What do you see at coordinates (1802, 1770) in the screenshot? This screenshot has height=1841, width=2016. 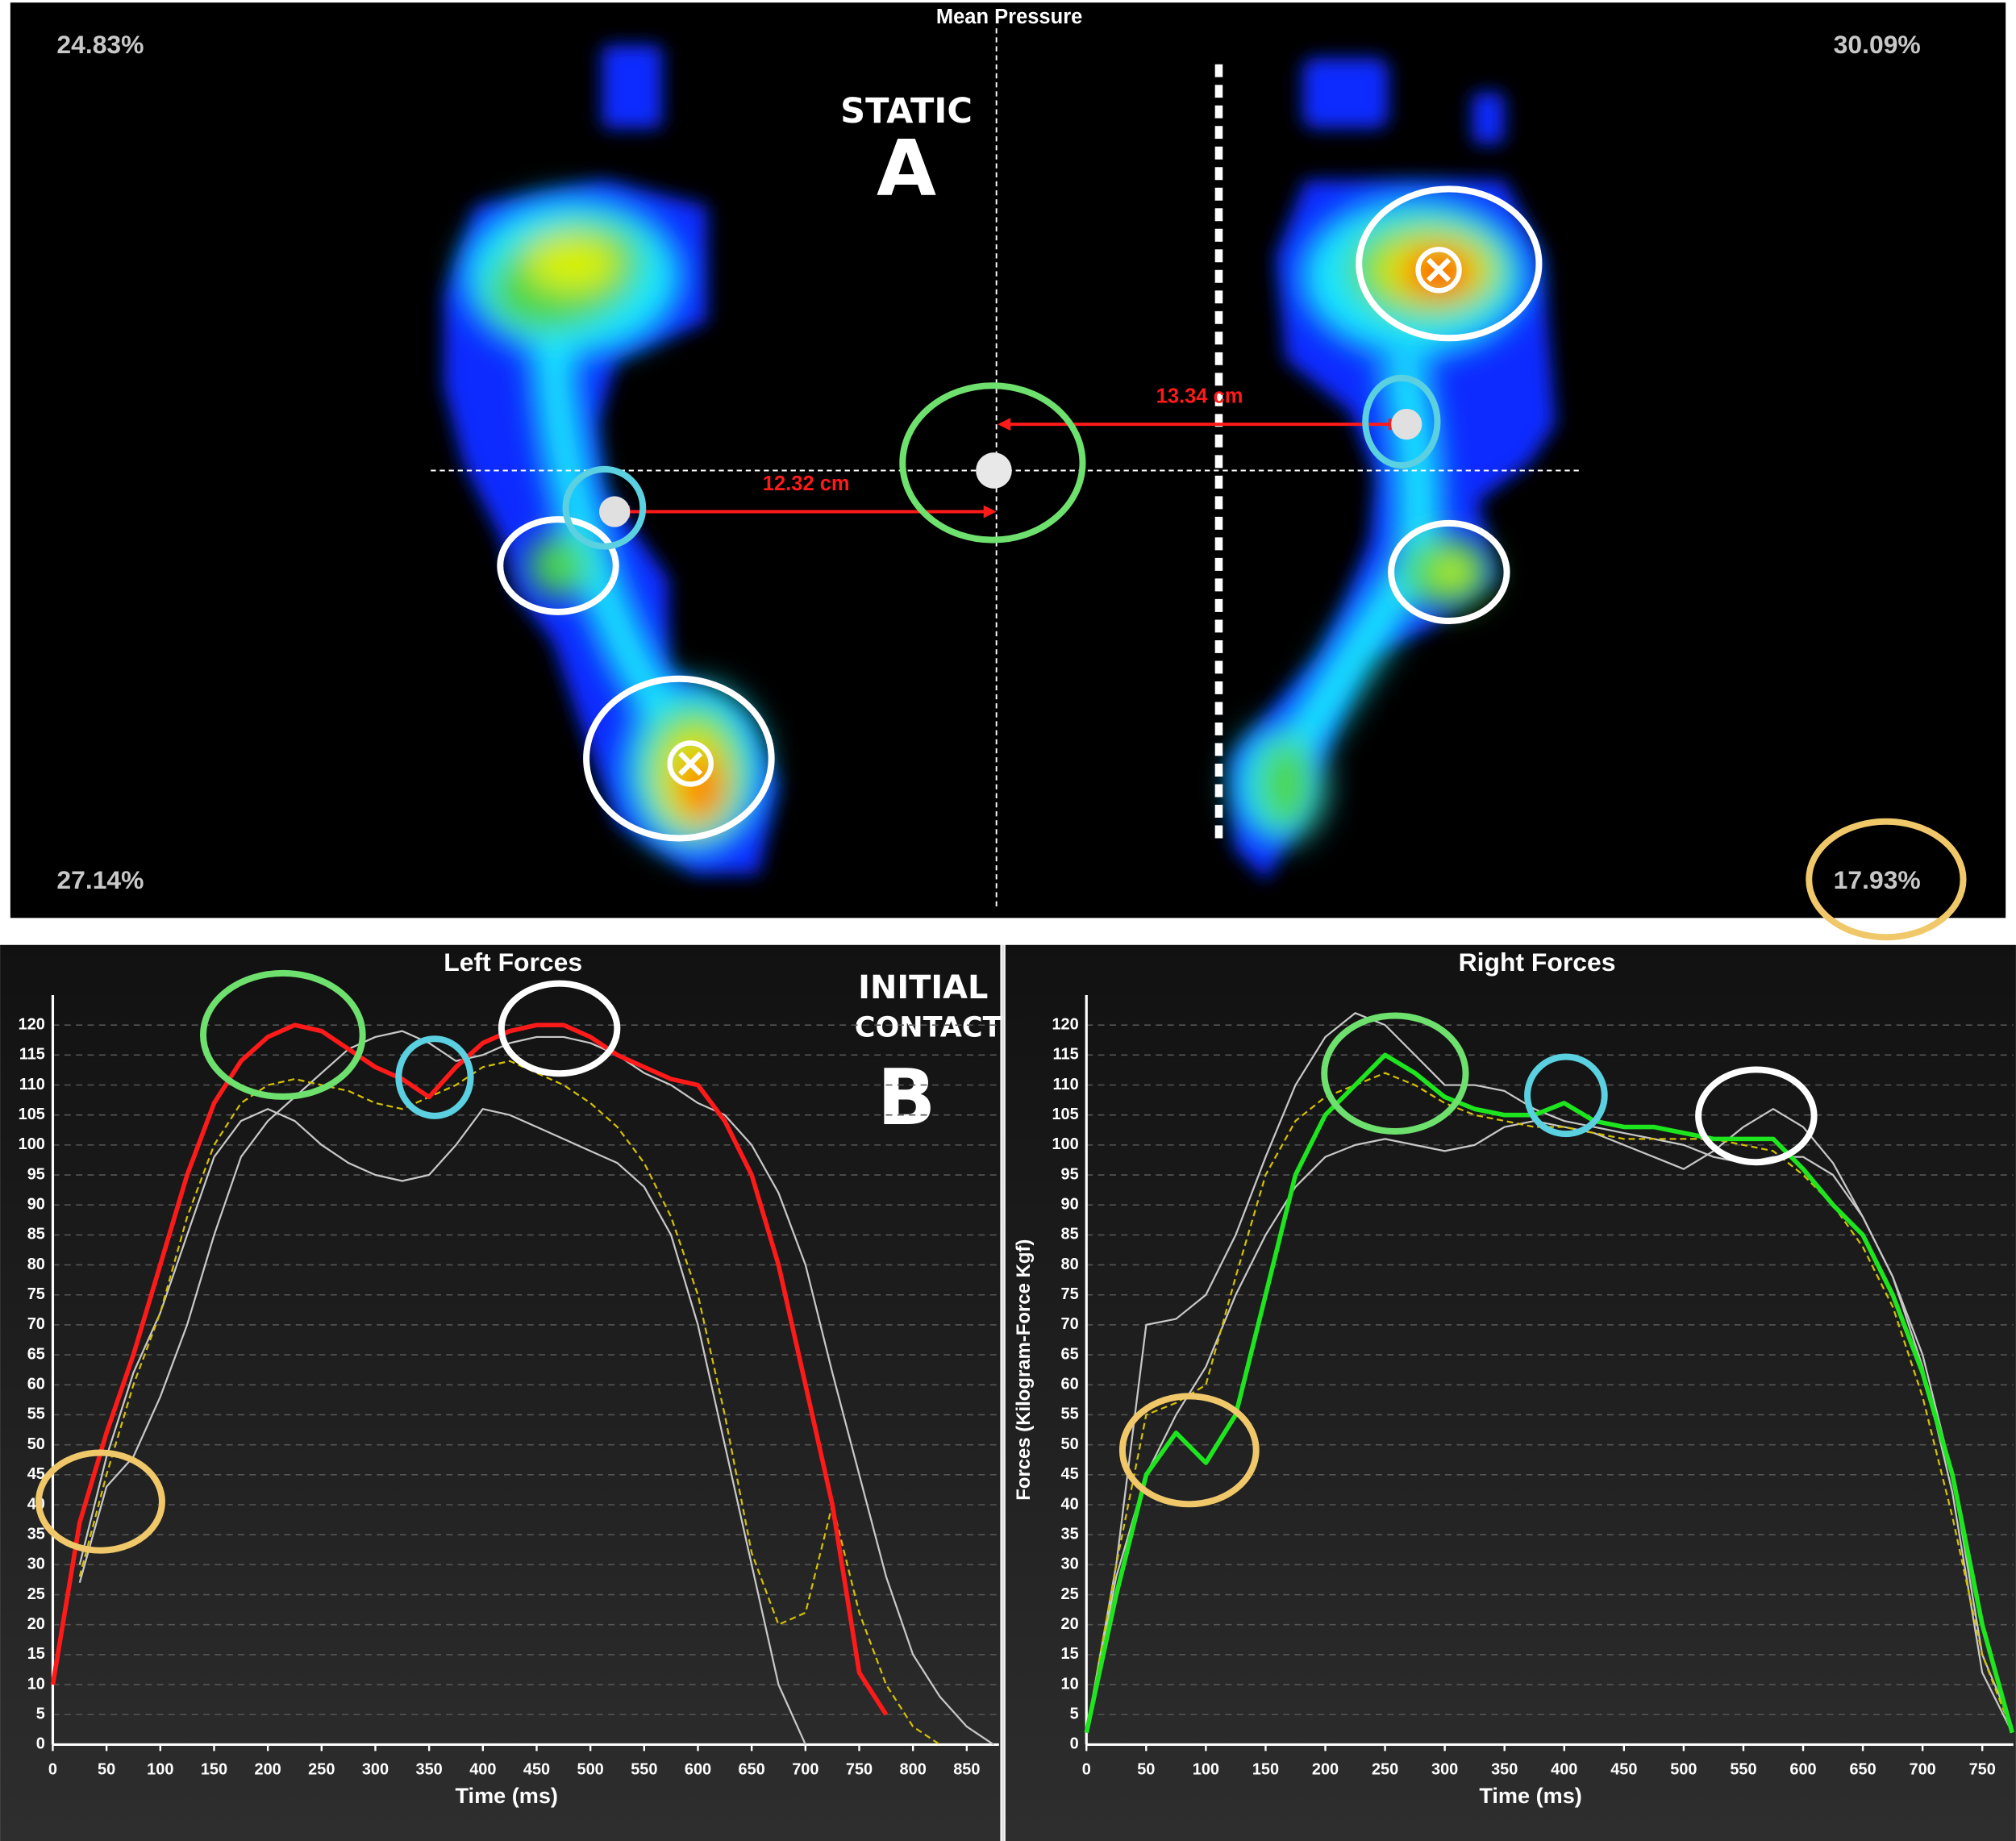 I see `x-tick-label: 600` at bounding box center [1802, 1770].